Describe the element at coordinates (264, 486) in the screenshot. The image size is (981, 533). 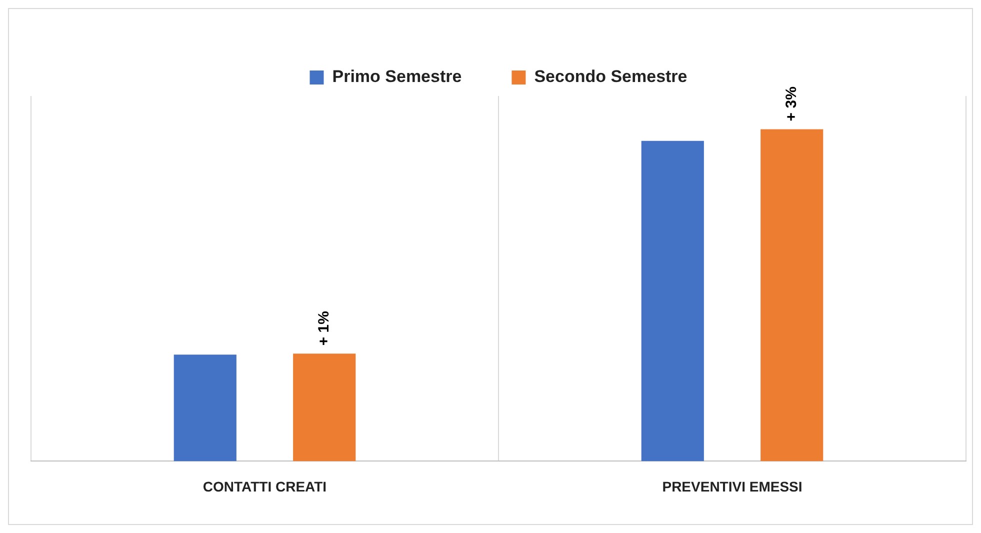
I see `x-tick-label: CONTATTI CREATI` at that location.